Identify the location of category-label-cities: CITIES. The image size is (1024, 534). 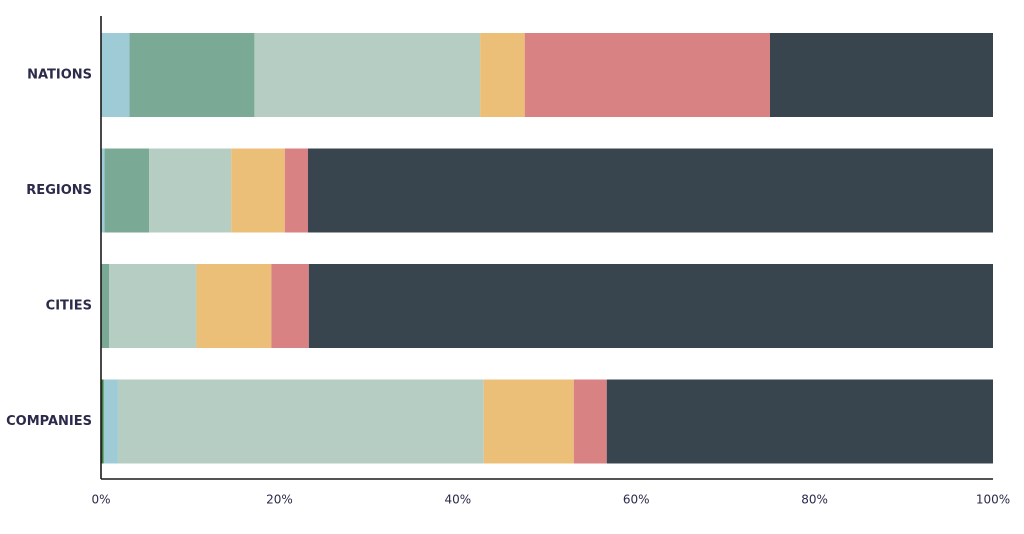
(69, 306).